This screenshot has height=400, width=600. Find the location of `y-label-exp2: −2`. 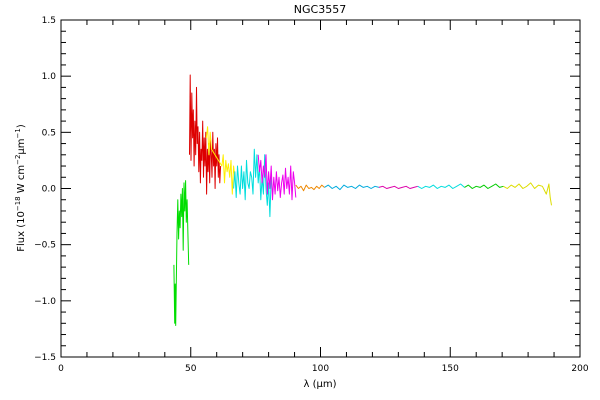

y-label-exp2: −2 is located at coordinates (18, 160).